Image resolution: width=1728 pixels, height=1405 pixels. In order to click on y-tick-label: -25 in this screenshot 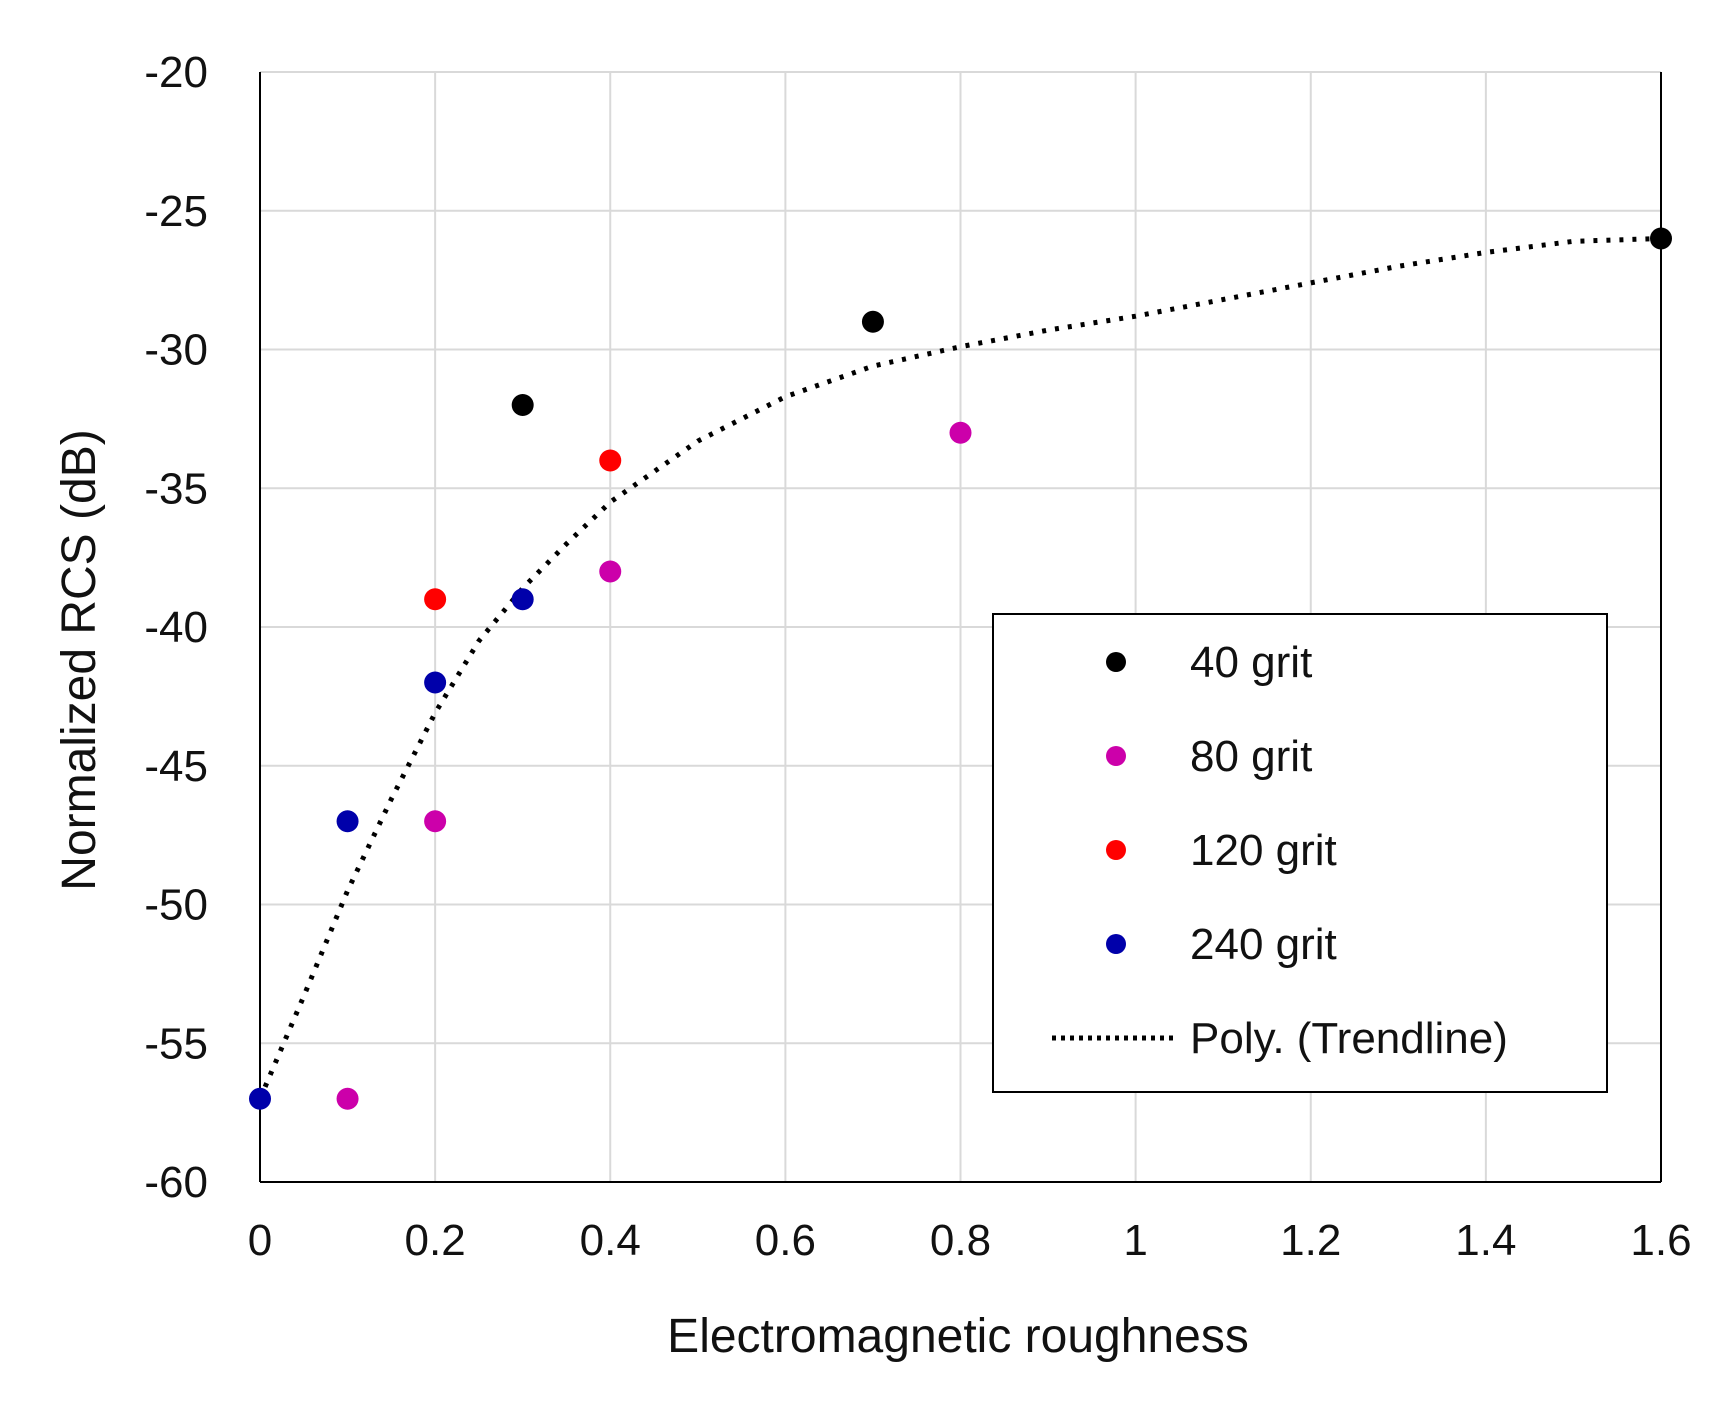, I will do `click(176, 211)`.